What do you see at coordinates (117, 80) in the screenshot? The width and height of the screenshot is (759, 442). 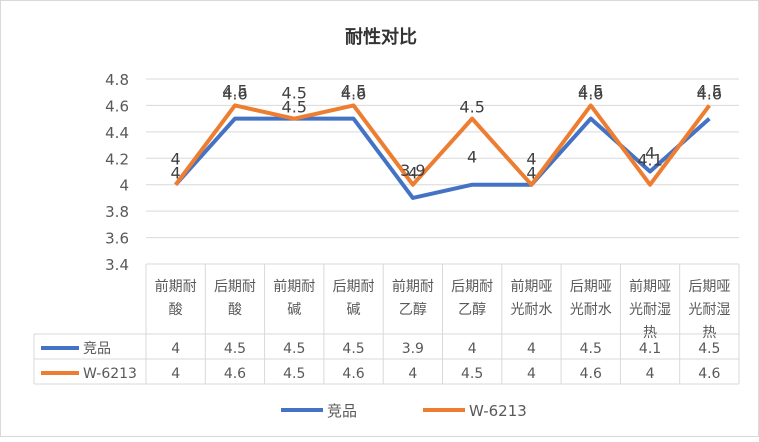 I see `y-tick-label: 4.8` at bounding box center [117, 80].